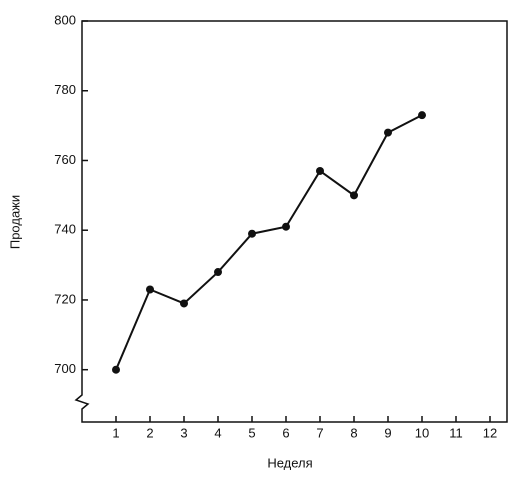  I want to click on x-tick-label: 10, so click(422, 432).